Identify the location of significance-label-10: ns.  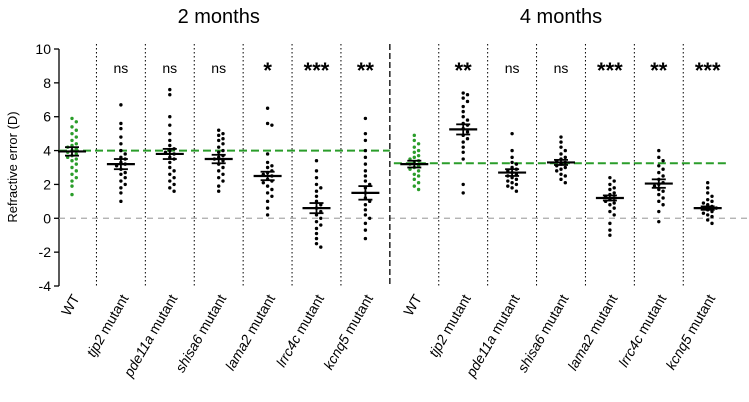
(561, 68).